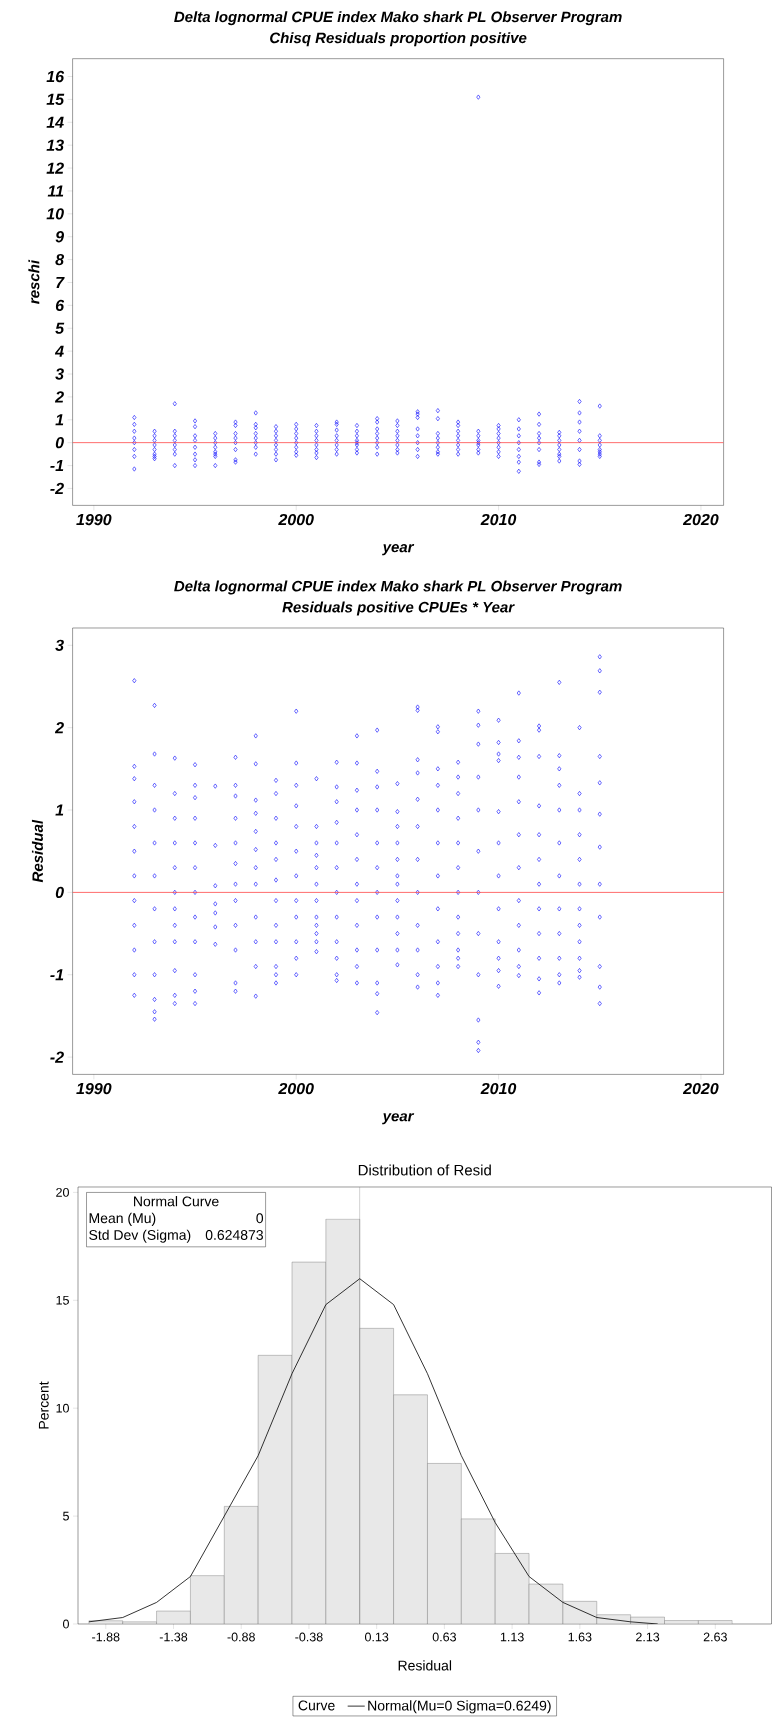 Image resolution: width=774 pixels, height=1726 pixels. What do you see at coordinates (55, 122) in the screenshot?
I see `y-tick-label: 14` at bounding box center [55, 122].